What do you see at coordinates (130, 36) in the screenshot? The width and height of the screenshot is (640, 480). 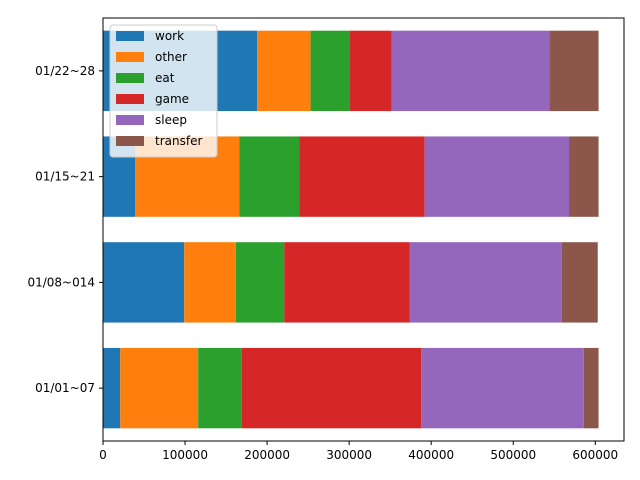 I see `legend-swatch-work` at bounding box center [130, 36].